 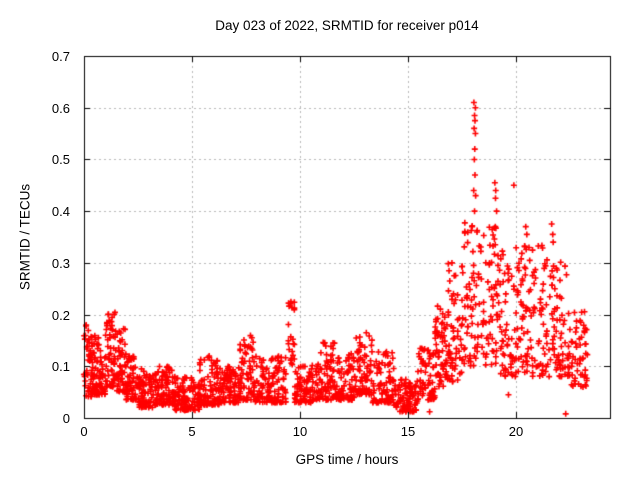 I want to click on y-tick-label: 0, so click(x=66, y=418).